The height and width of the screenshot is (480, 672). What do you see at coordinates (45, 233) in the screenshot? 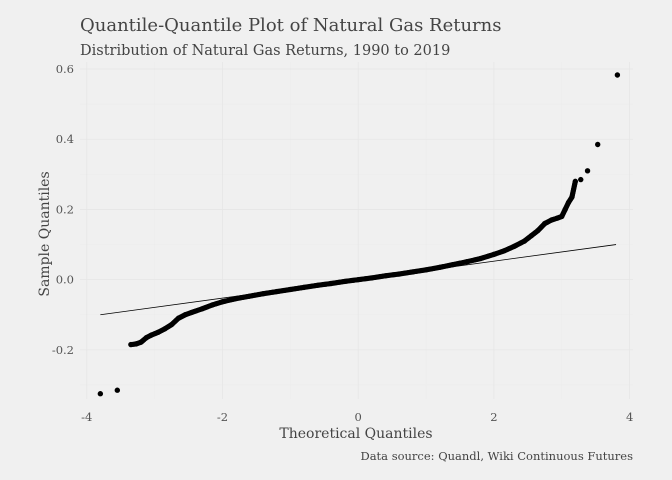
I see `y-axis-title: Sample Quantiles` at bounding box center [45, 233].